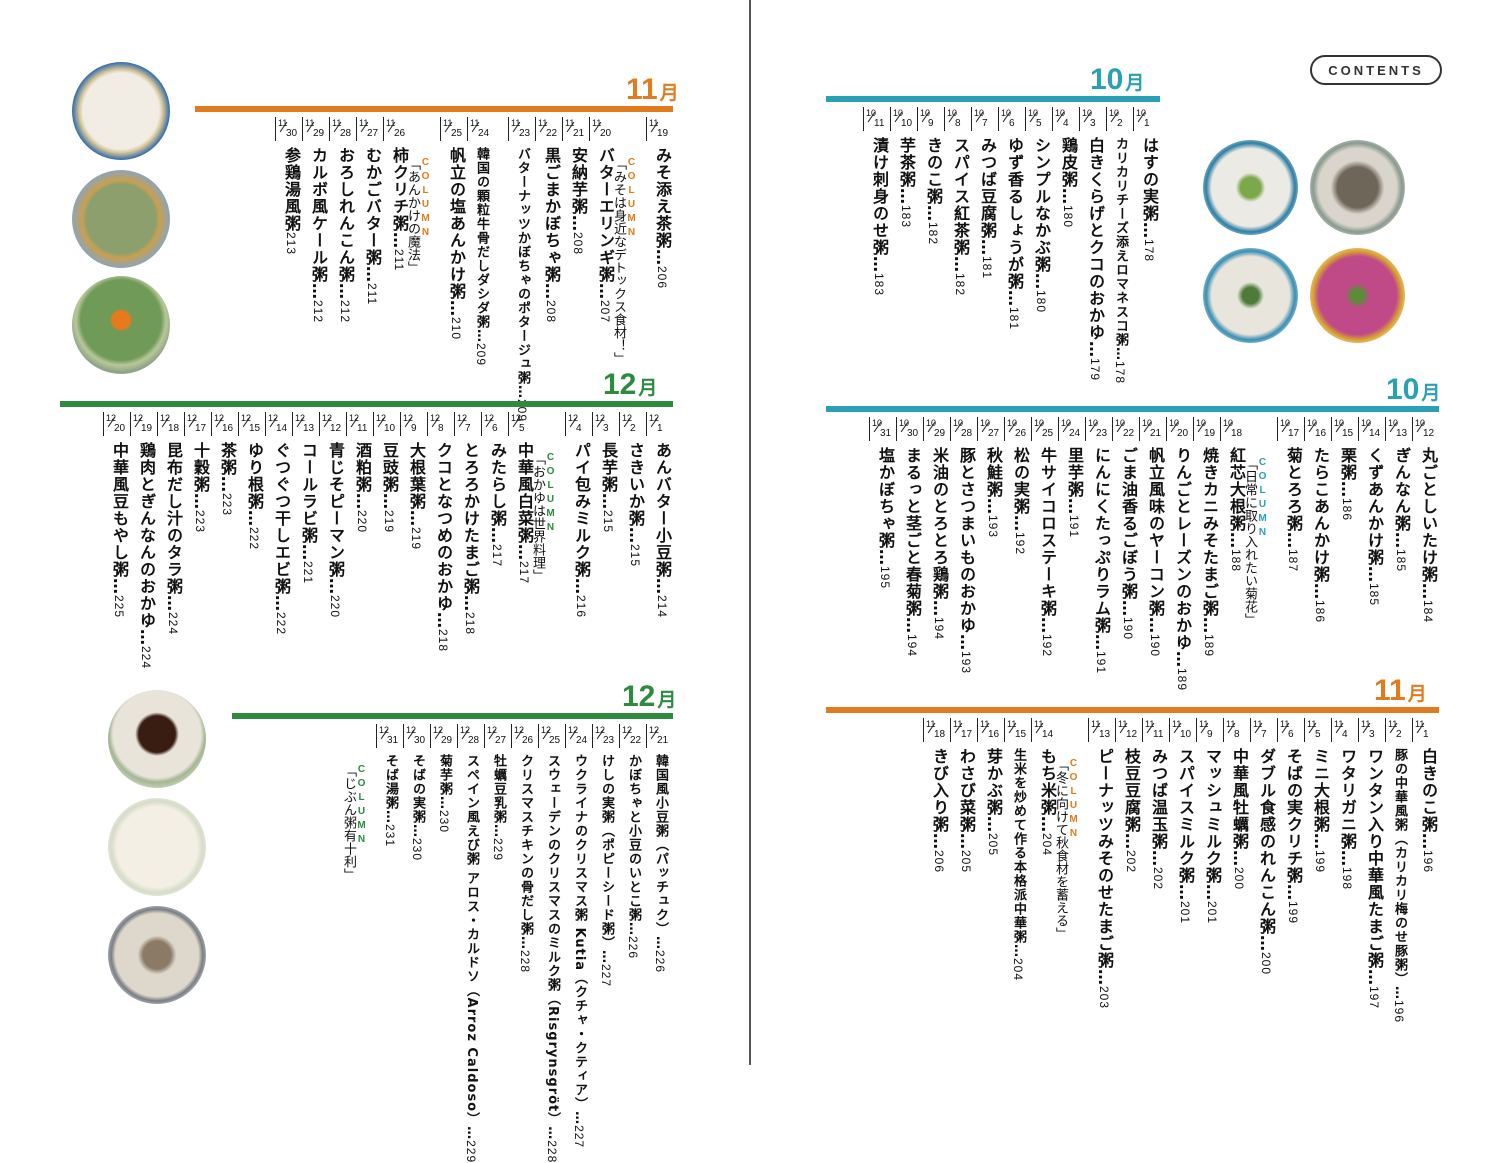 The width and height of the screenshot is (1500, 1163). I want to click on date-day: 24, so click(484, 133).